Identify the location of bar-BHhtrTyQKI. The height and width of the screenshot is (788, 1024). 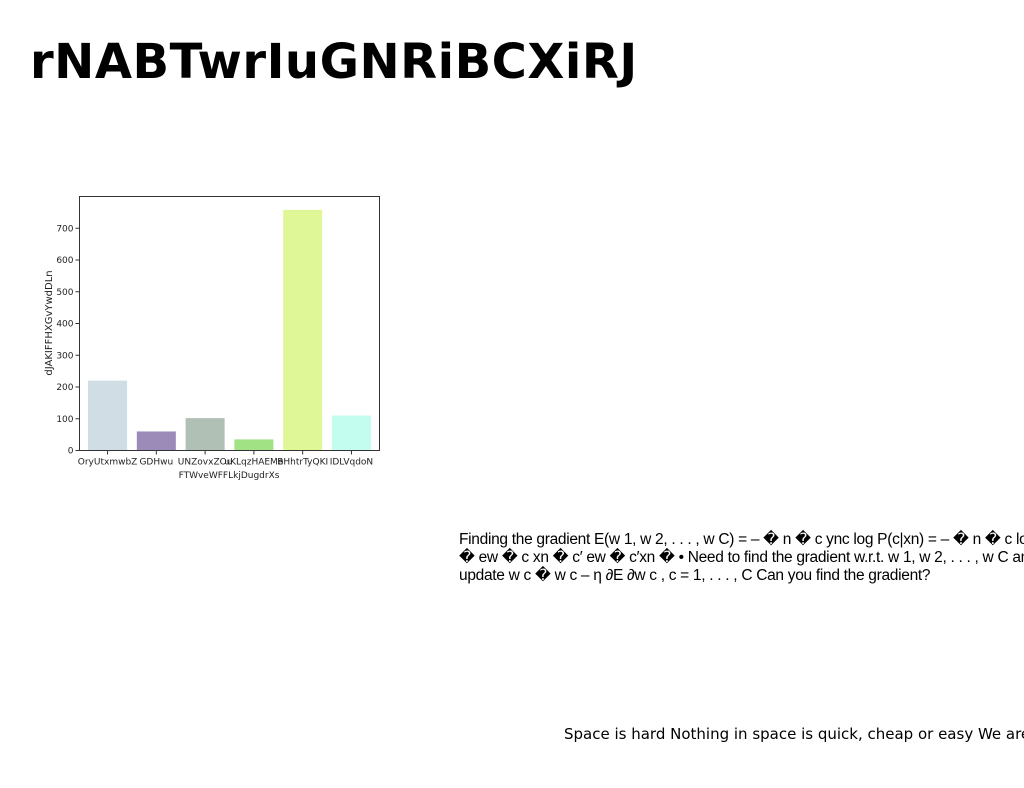
(303, 330).